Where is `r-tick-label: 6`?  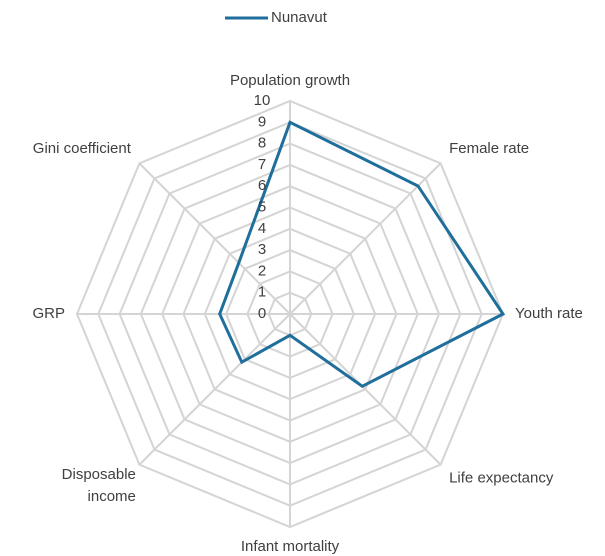 r-tick-label: 6 is located at coordinates (262, 185).